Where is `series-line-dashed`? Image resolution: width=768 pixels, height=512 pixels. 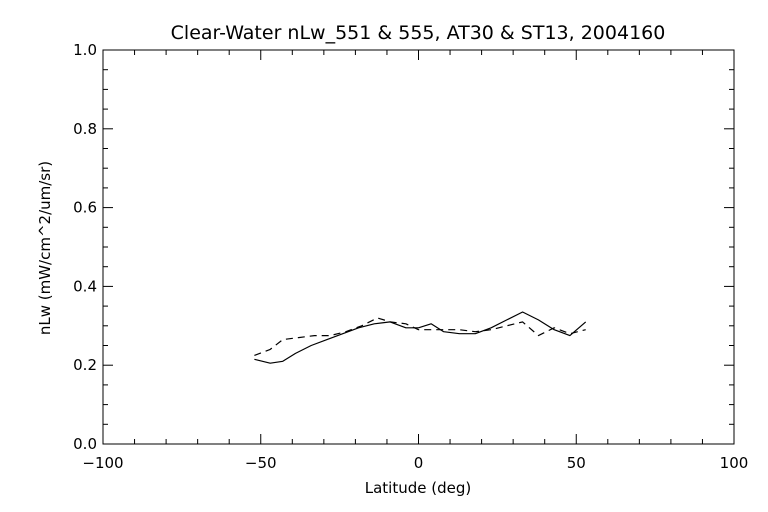 series-line-dashed is located at coordinates (420, 336).